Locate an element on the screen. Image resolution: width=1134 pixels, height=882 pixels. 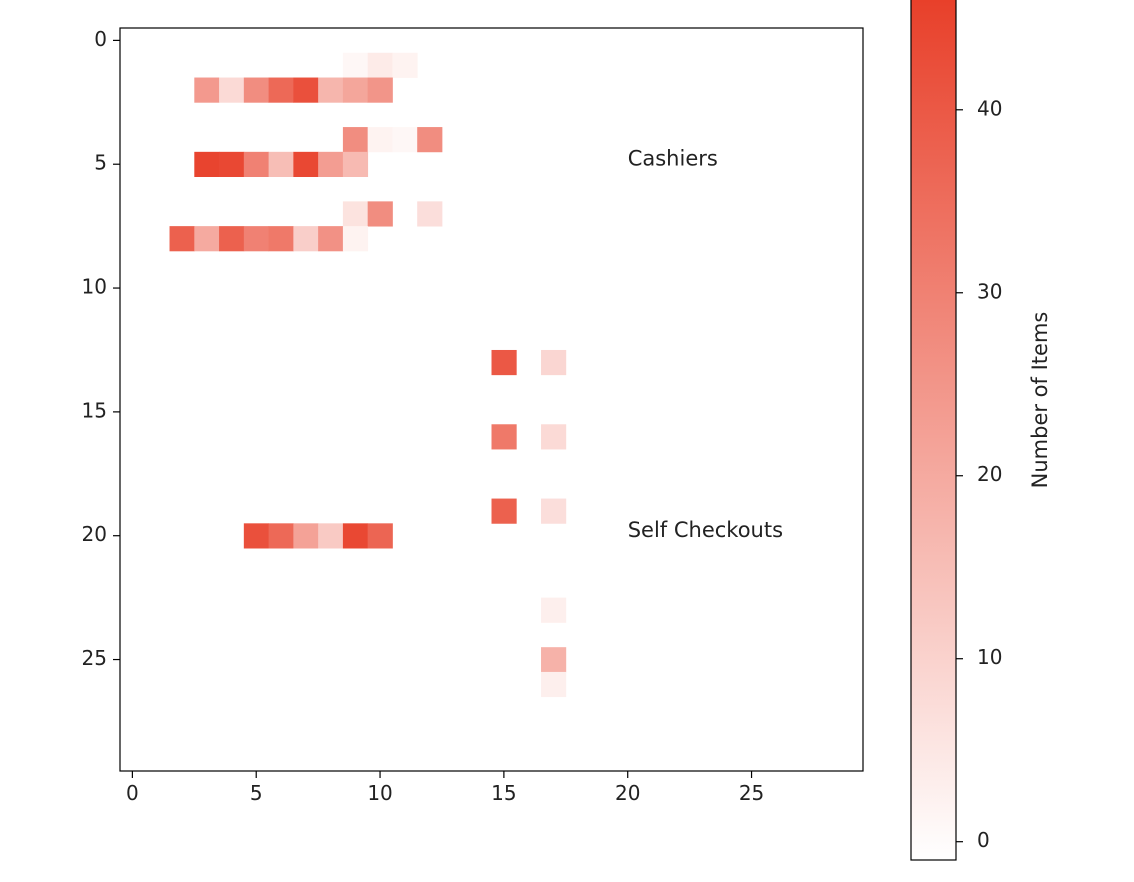
colorbar-gradient is located at coordinates (933, 430).